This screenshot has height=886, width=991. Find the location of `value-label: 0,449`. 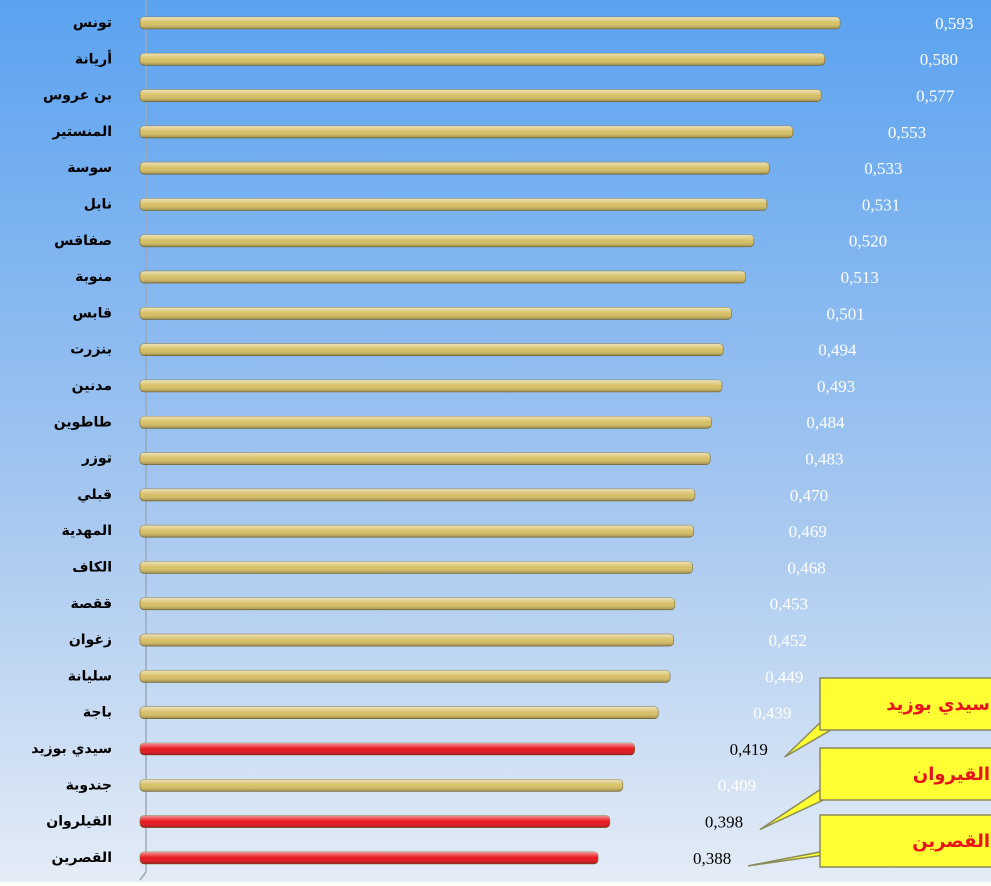

value-label: 0,449 is located at coordinates (784, 676).